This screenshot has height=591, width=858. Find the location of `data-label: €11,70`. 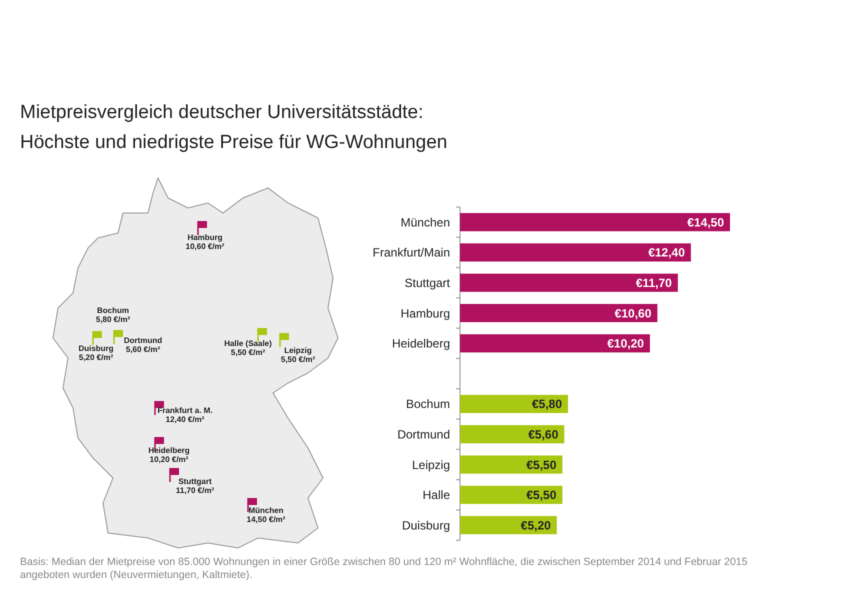

data-label: €11,70 is located at coordinates (654, 283).